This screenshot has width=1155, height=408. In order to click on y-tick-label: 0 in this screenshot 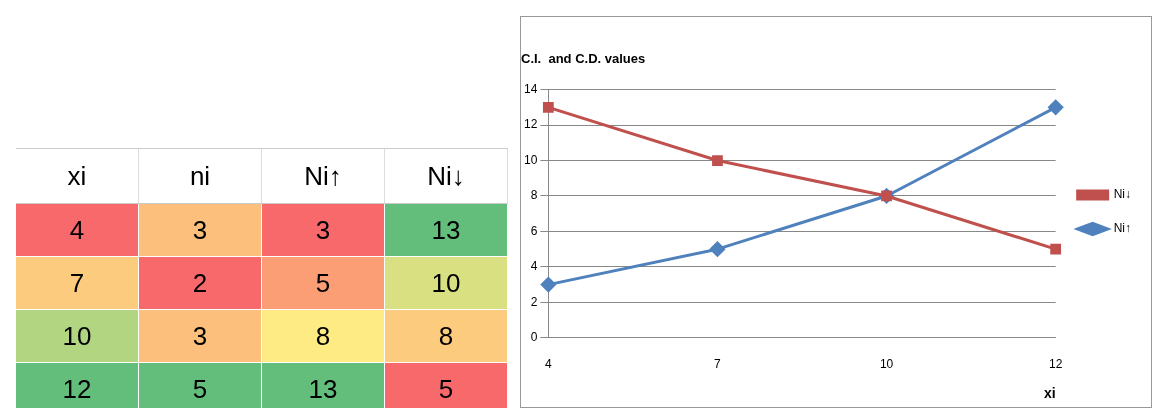, I will do `click(534, 337)`.